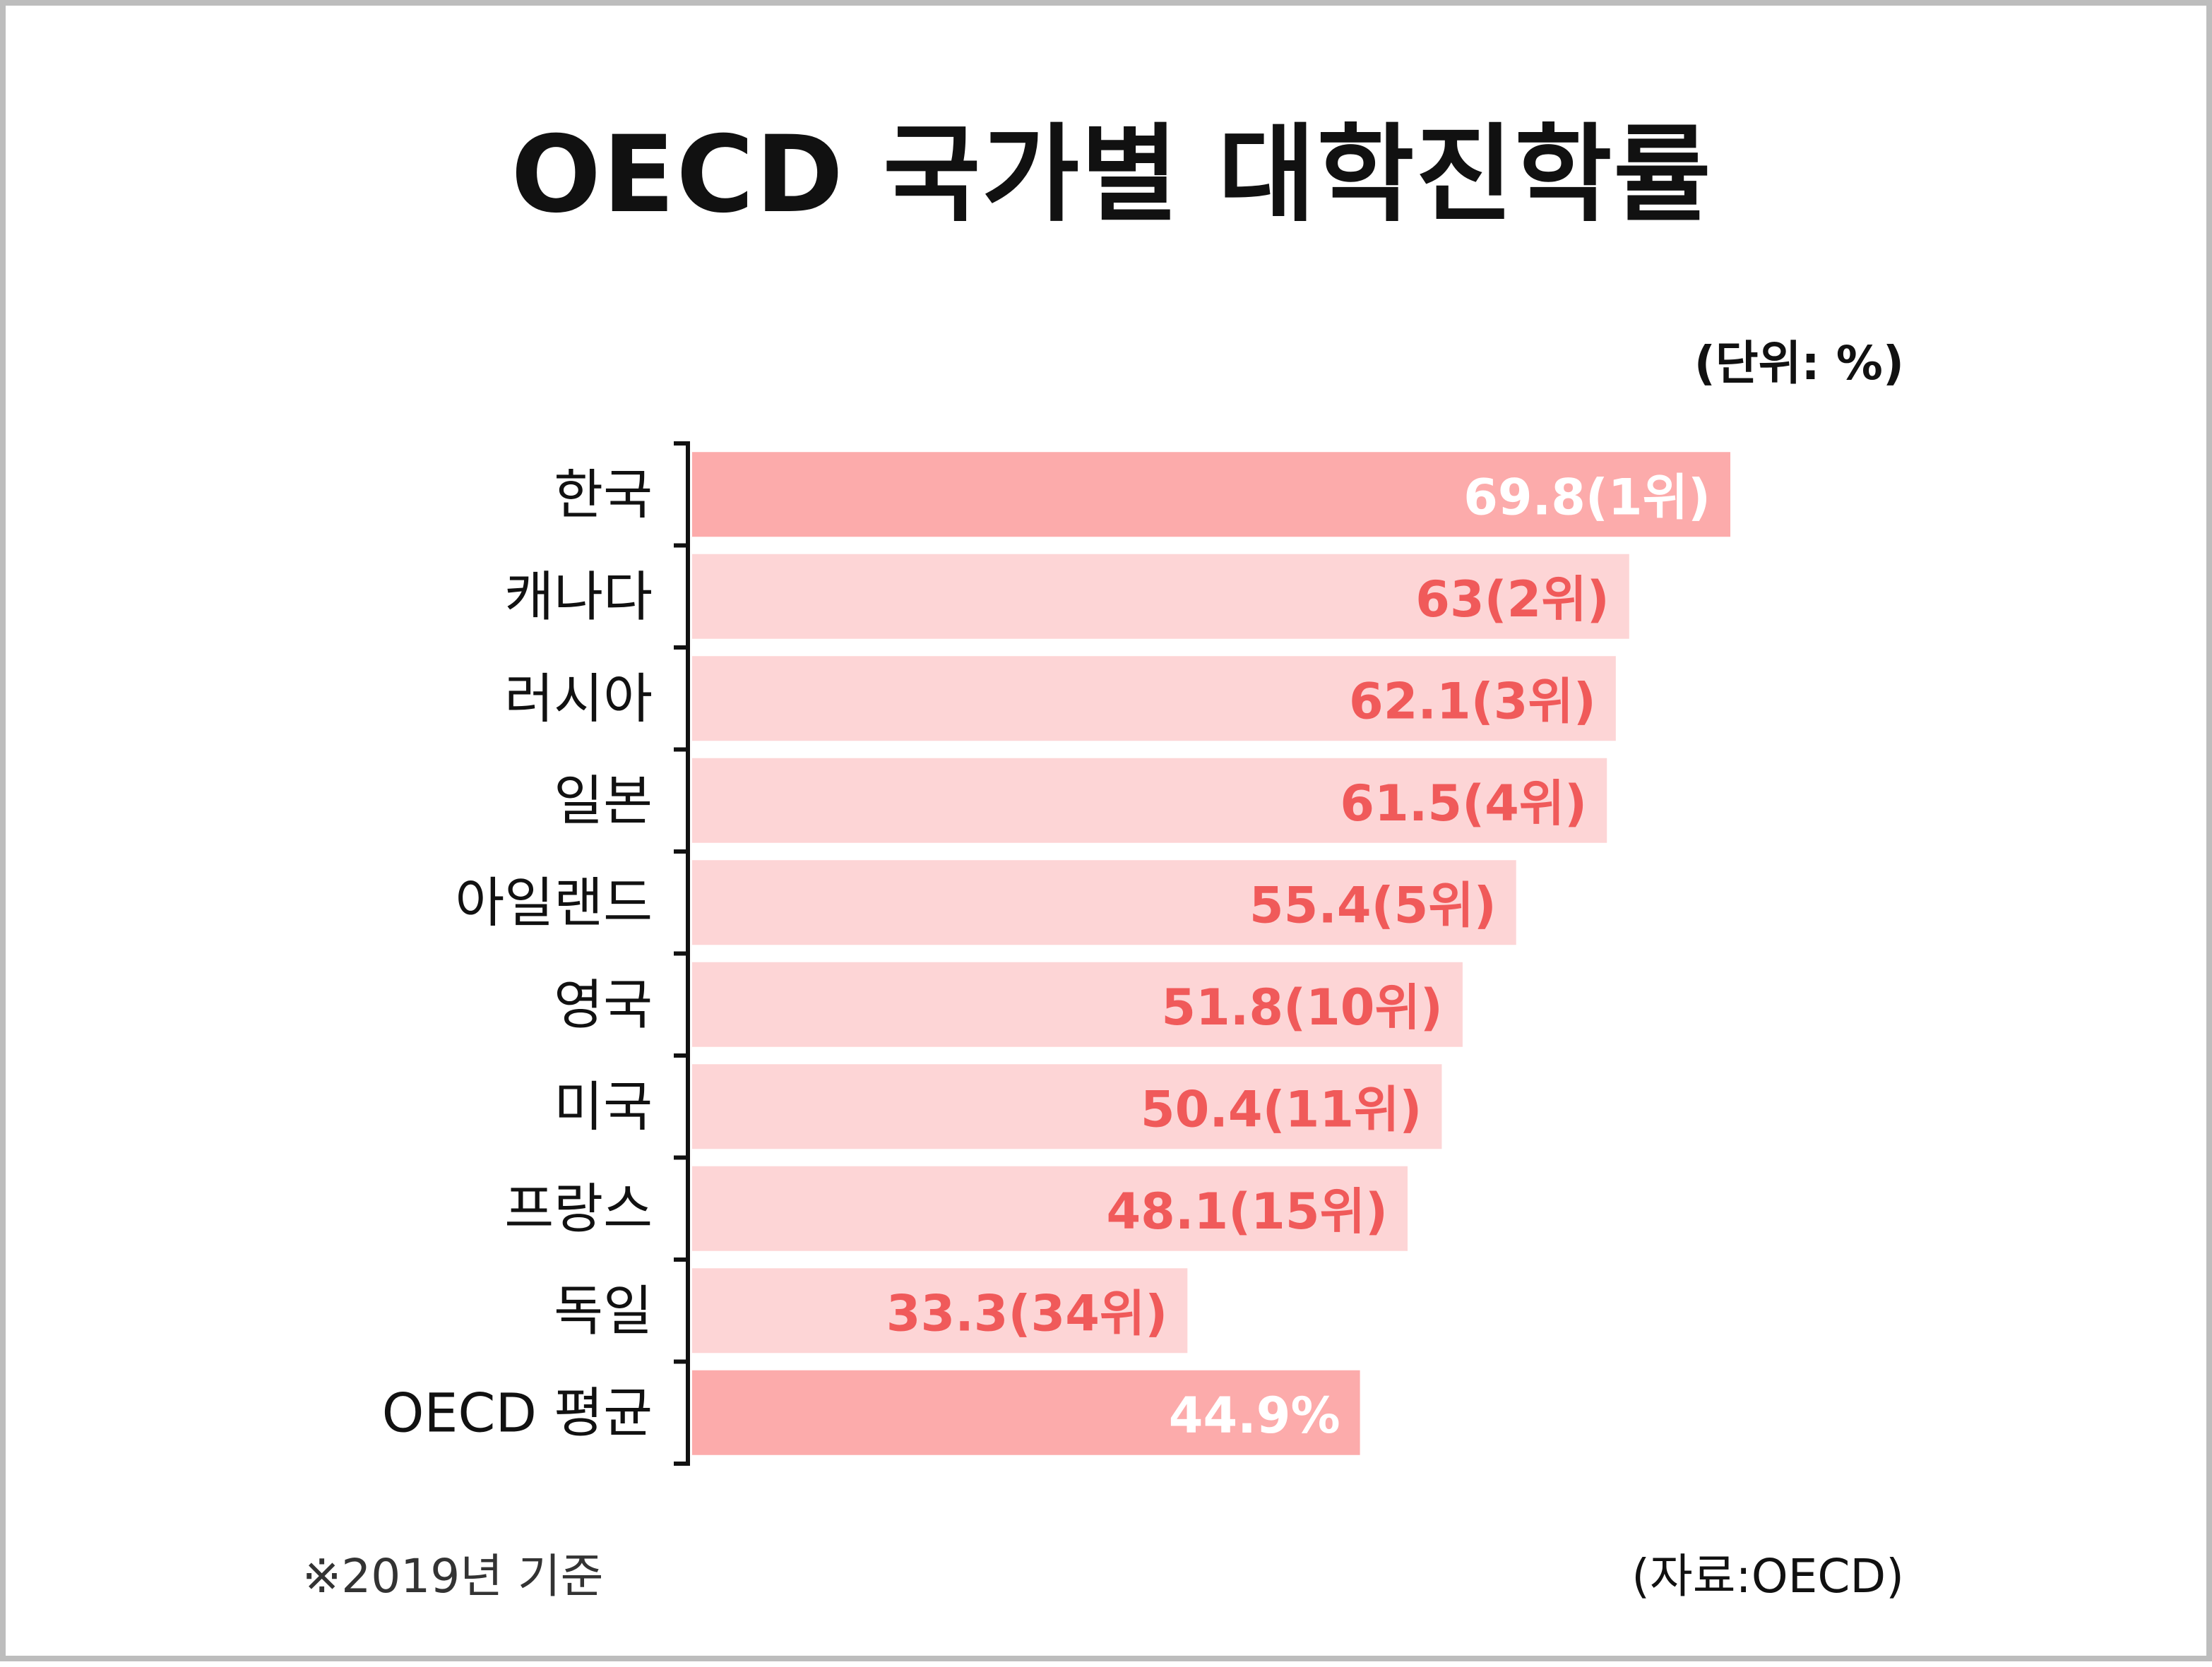 The image size is (2212, 1667). I want to click on category-label: 독일, so click(603, 1310).